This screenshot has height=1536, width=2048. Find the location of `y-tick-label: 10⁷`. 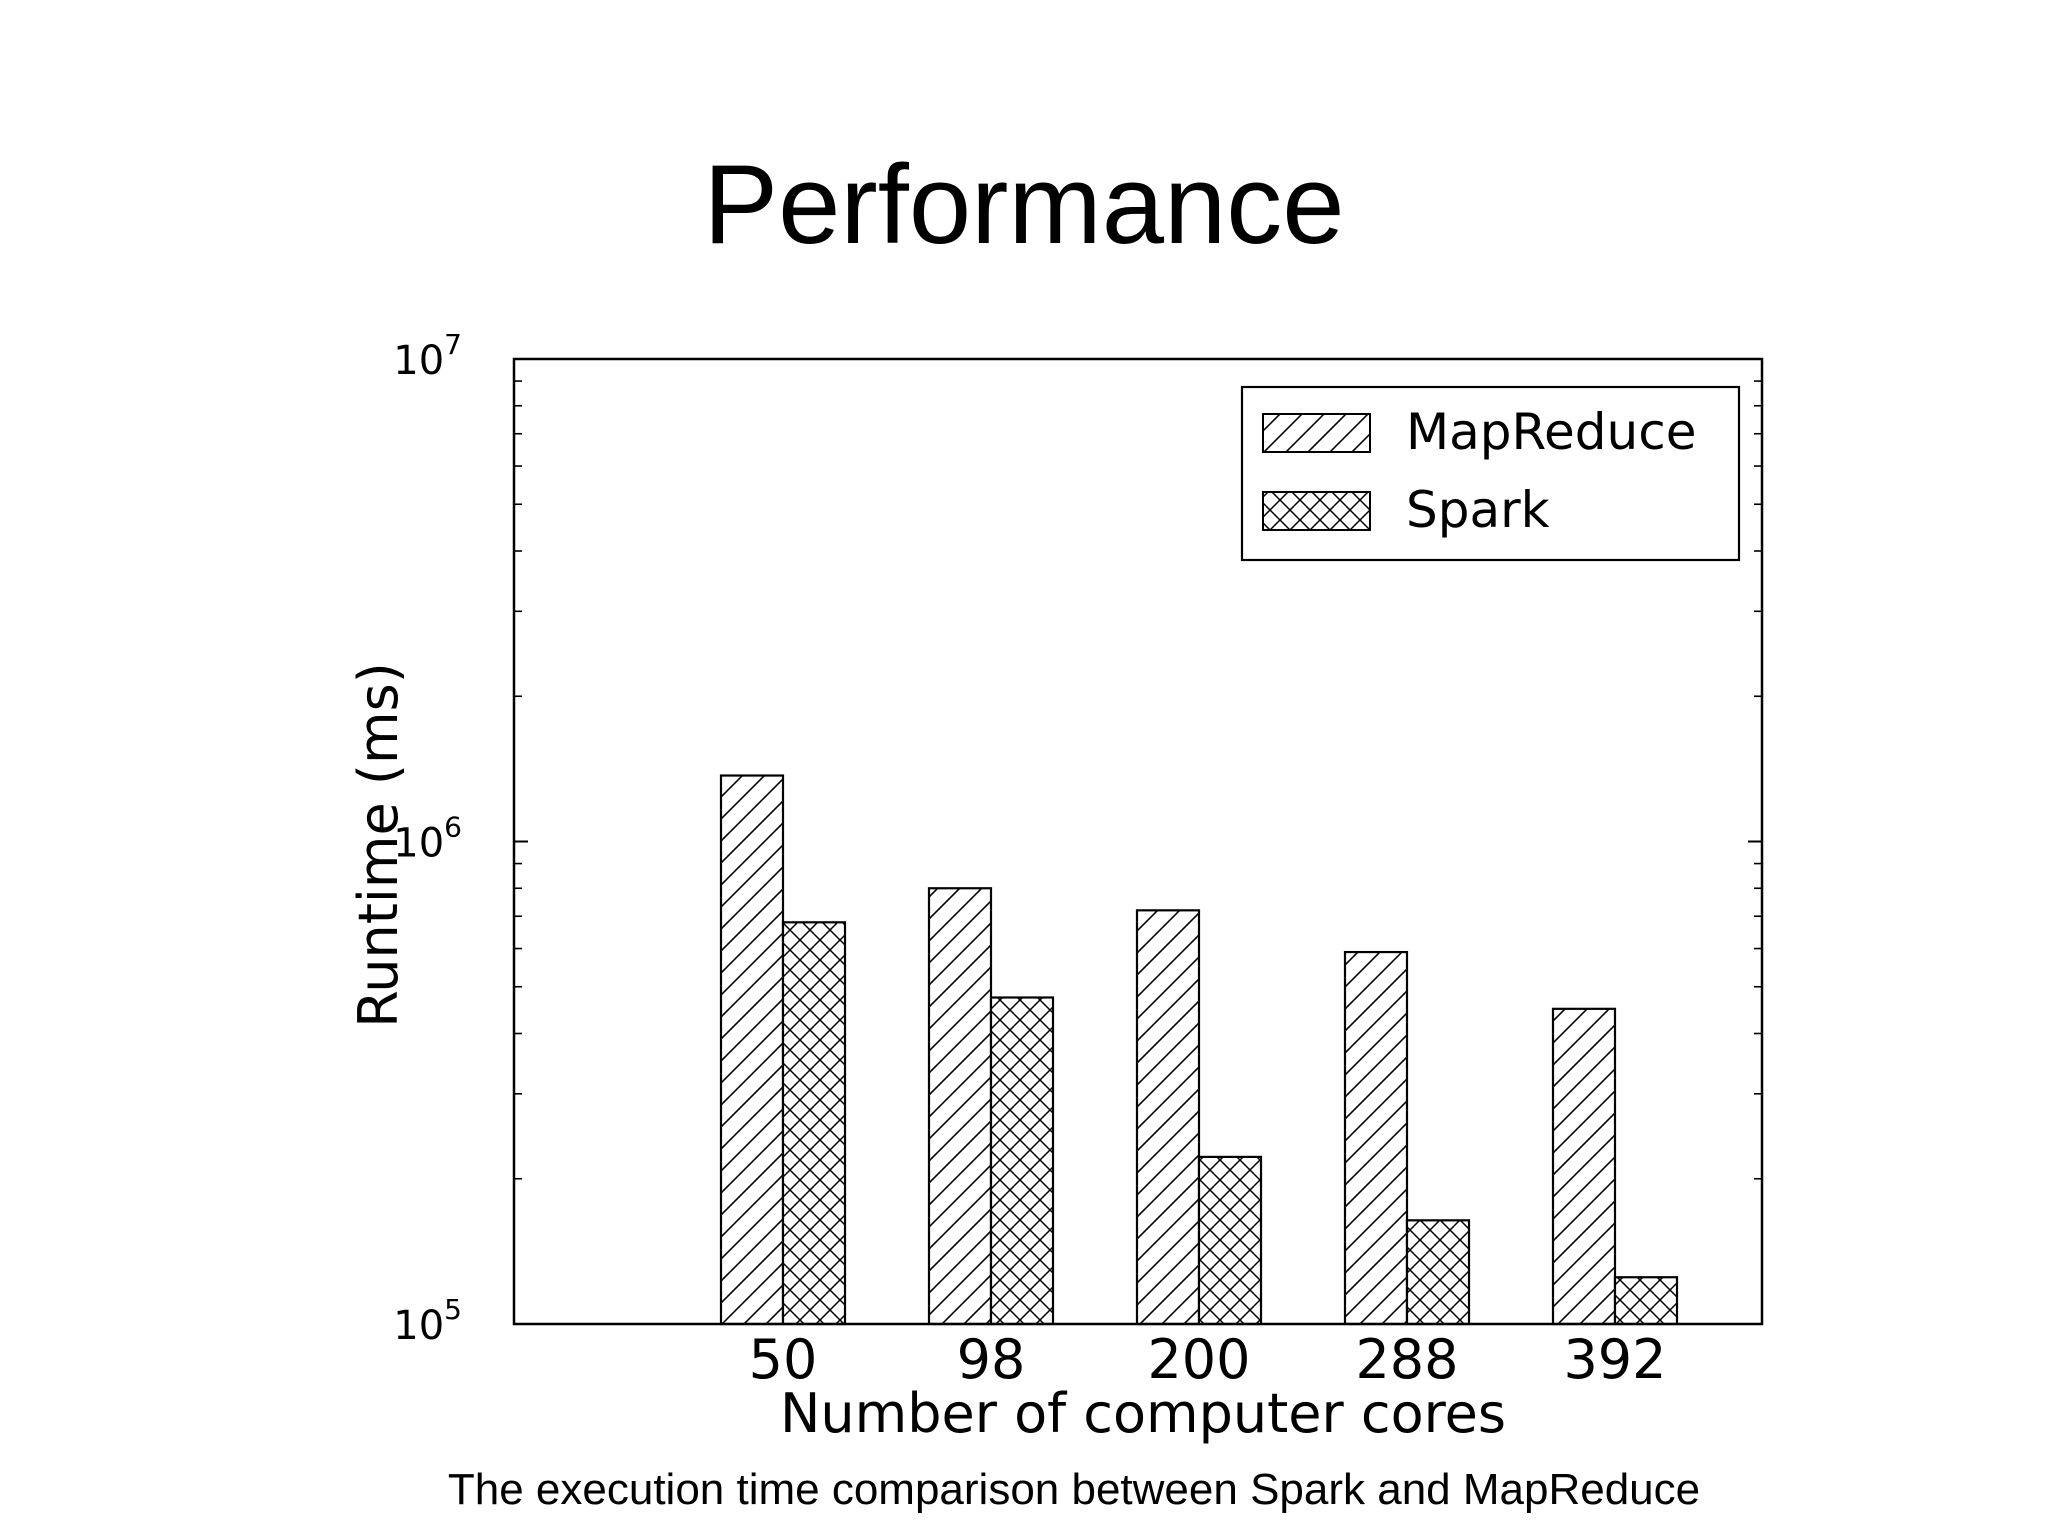

y-tick-label: 10⁷ is located at coordinates (427, 356).